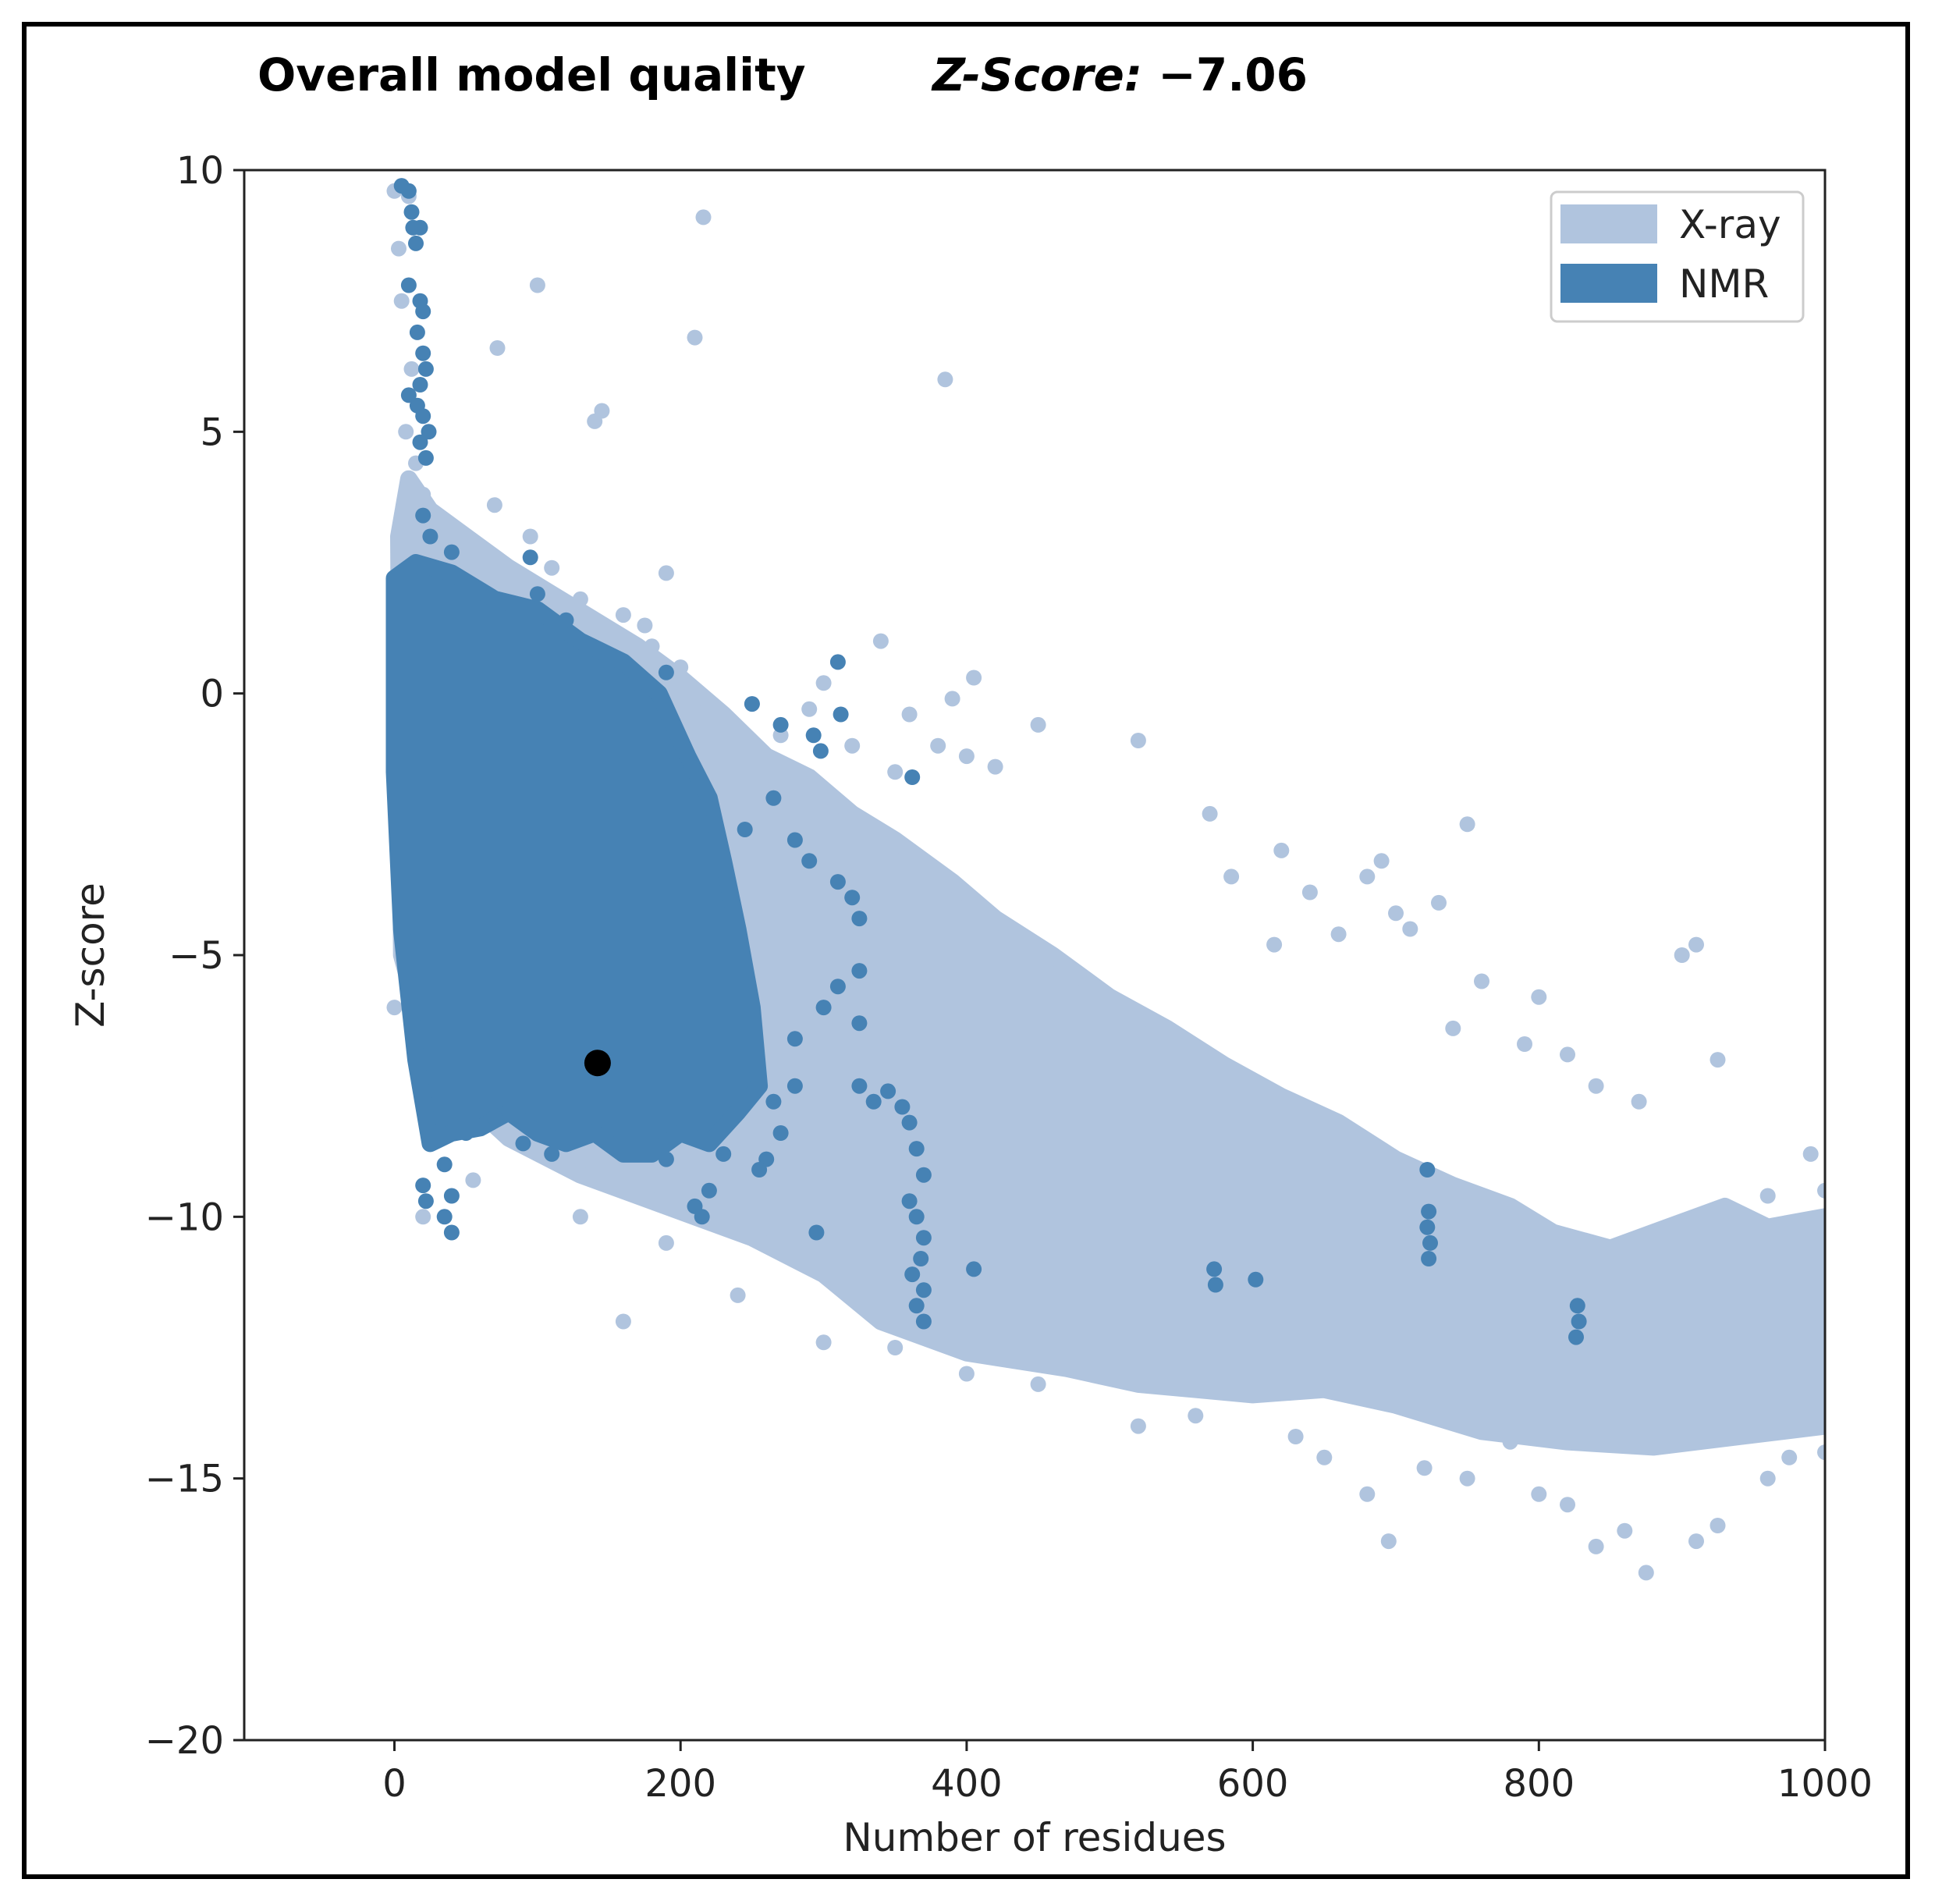 This screenshot has width=1935, height=1904. What do you see at coordinates (531, 74) in the screenshot?
I see `chart-title: Overall model quality` at bounding box center [531, 74].